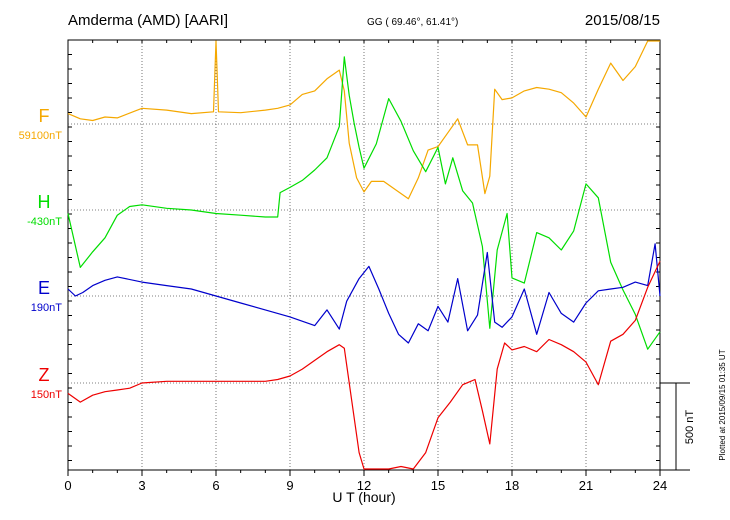  What do you see at coordinates (41, 253) in the screenshot?
I see `series-labels: F 59100nT H -430nT E 190nT Z 150nT` at bounding box center [41, 253].